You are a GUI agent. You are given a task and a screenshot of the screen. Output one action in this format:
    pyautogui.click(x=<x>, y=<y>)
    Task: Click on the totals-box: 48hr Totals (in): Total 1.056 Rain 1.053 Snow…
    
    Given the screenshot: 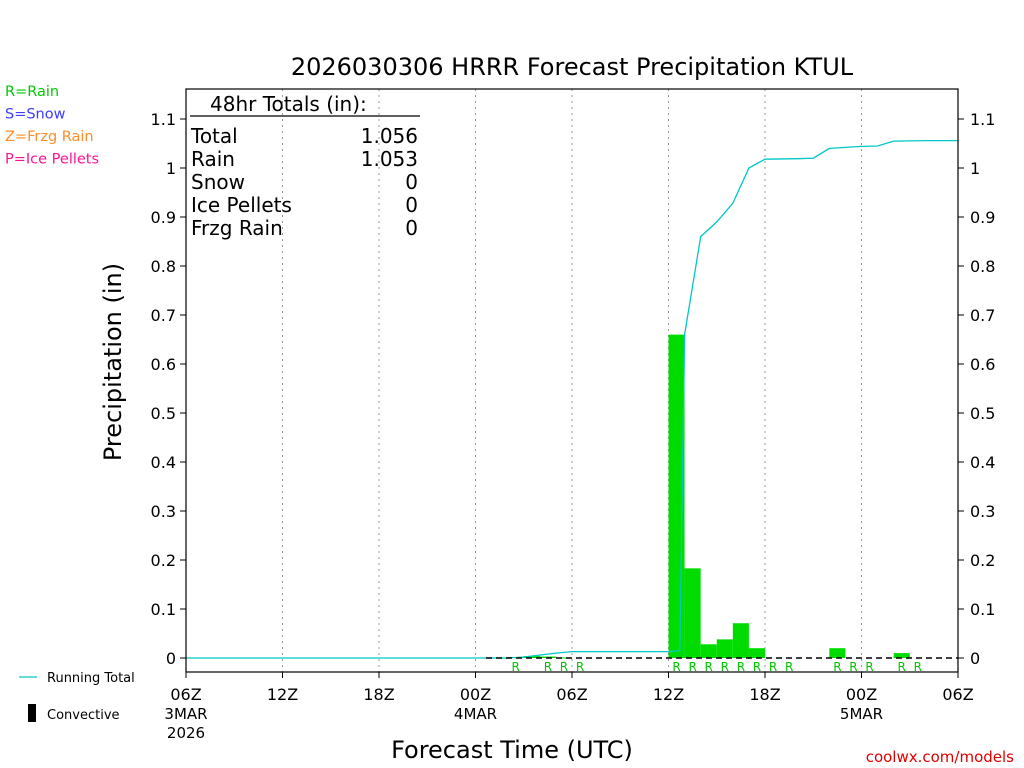 What is the action you would take?
    pyautogui.click(x=305, y=166)
    